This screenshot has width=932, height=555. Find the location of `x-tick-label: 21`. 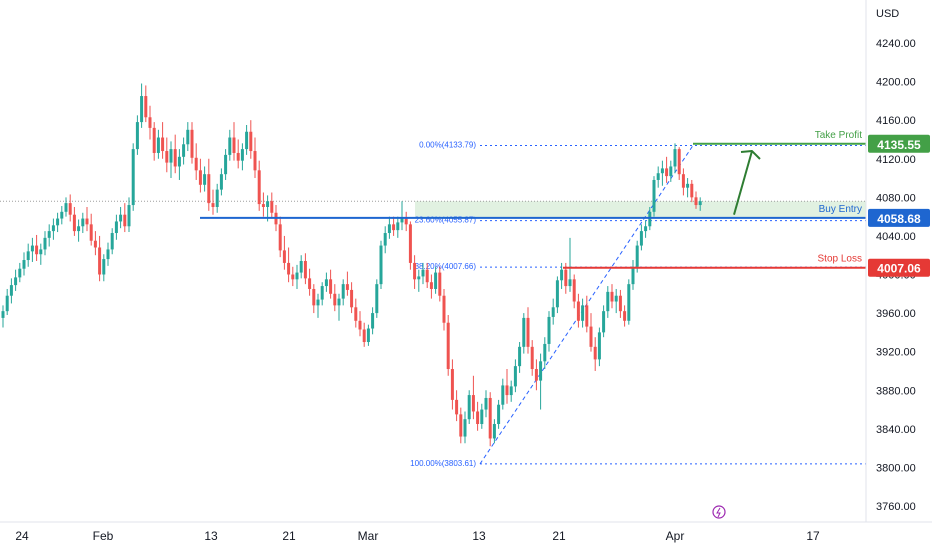

x-tick-label: 21 is located at coordinates (559, 536).